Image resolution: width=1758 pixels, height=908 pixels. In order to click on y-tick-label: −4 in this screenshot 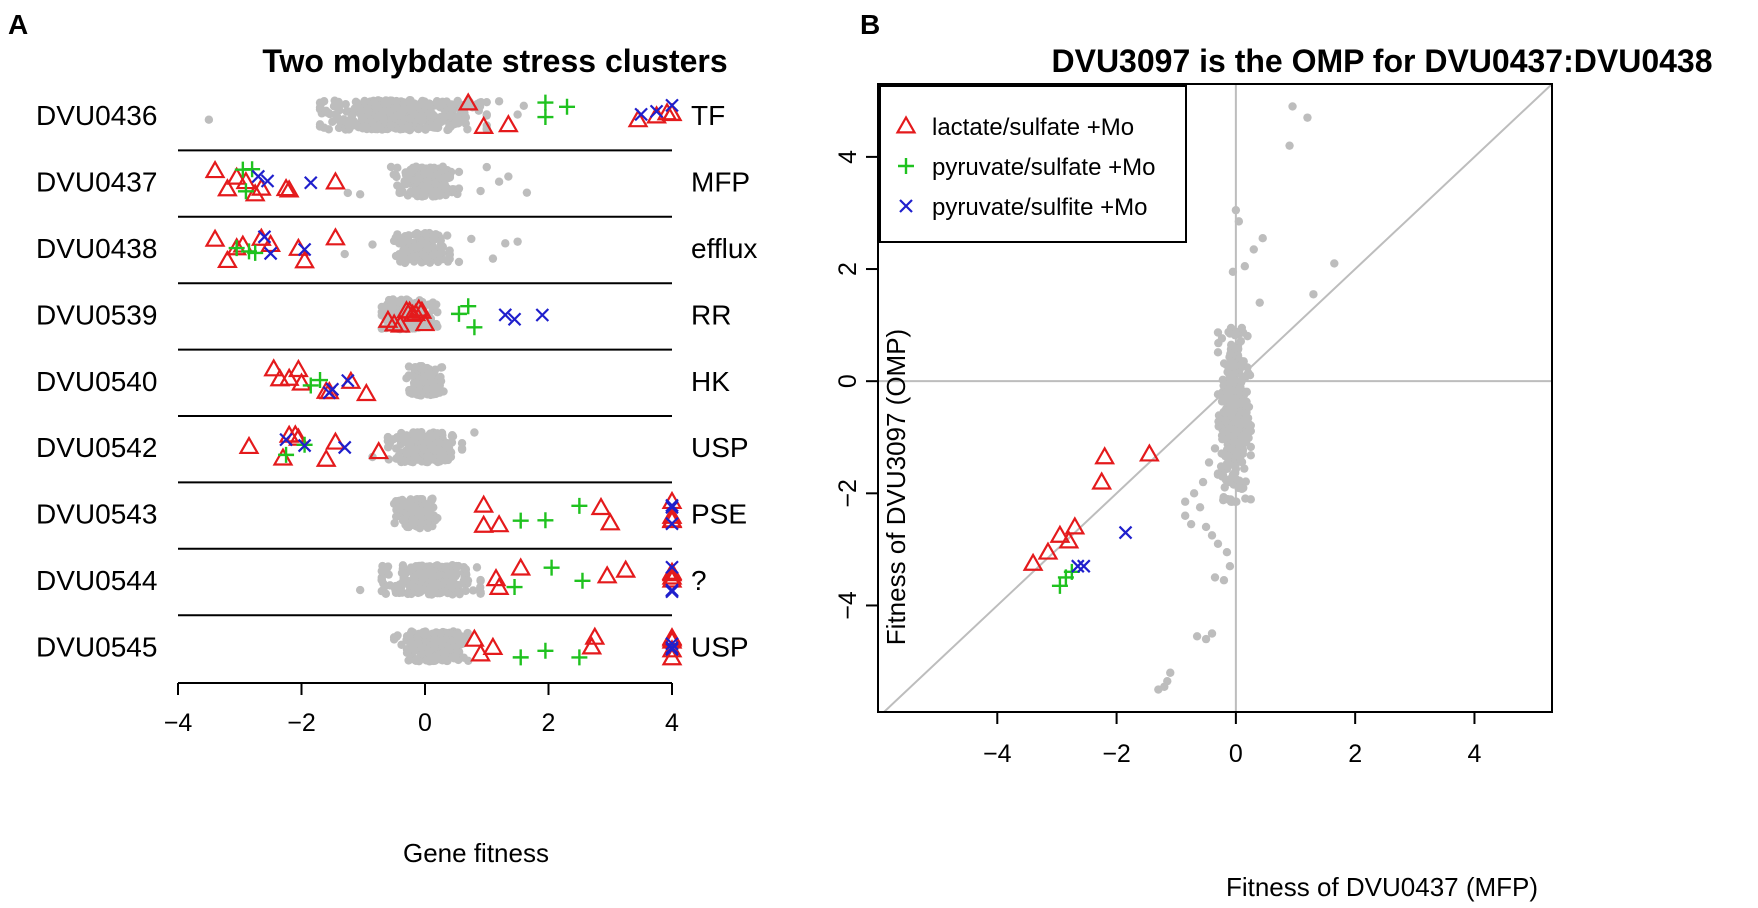, I will do `click(848, 605)`.